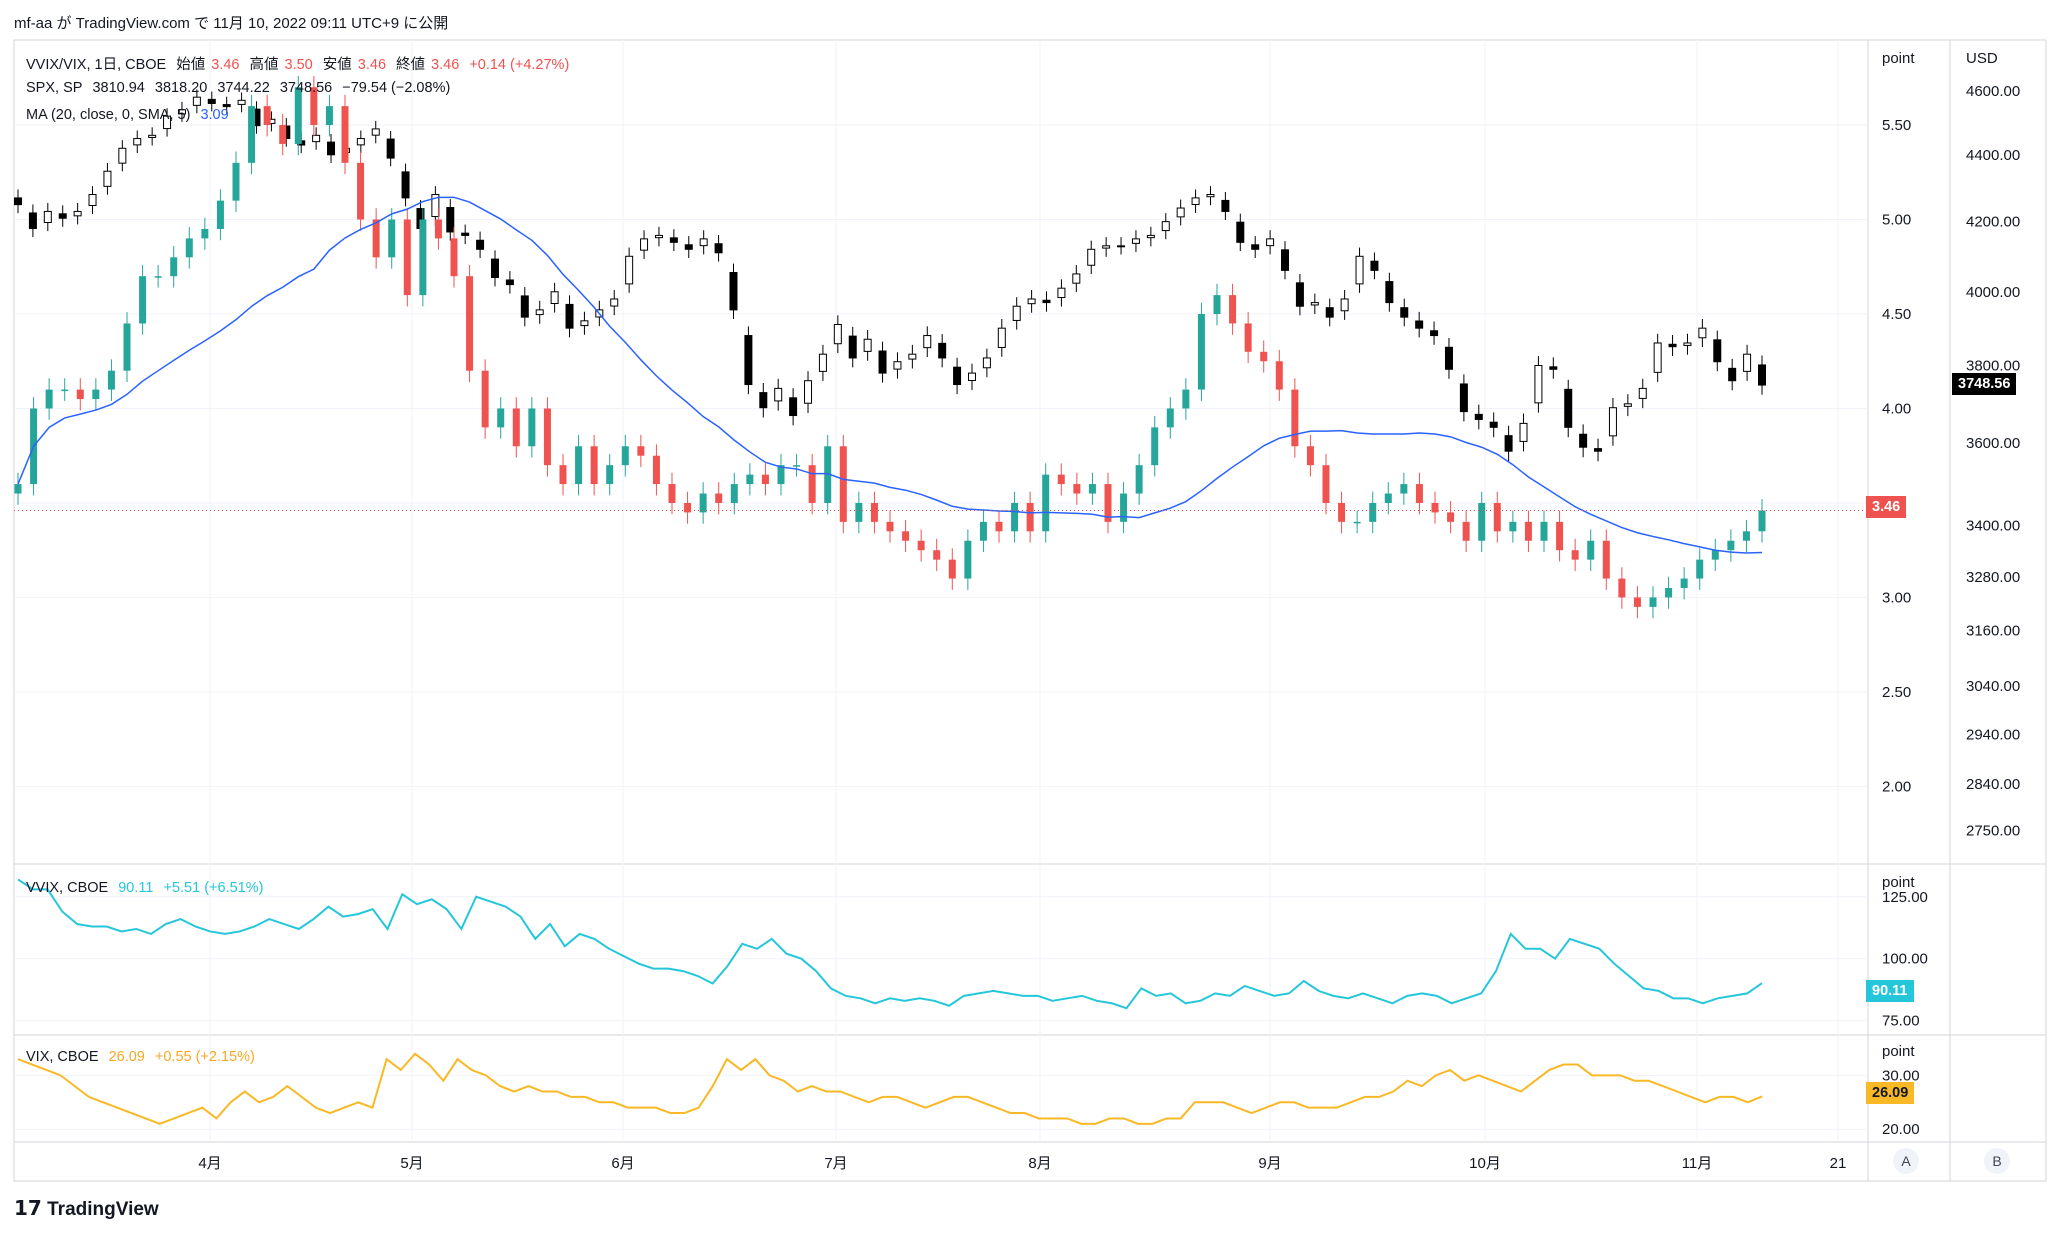 This screenshot has height=1234, width=2057. Describe the element at coordinates (1896, 597) in the screenshot. I see `left-tick-label: 3.00` at that location.